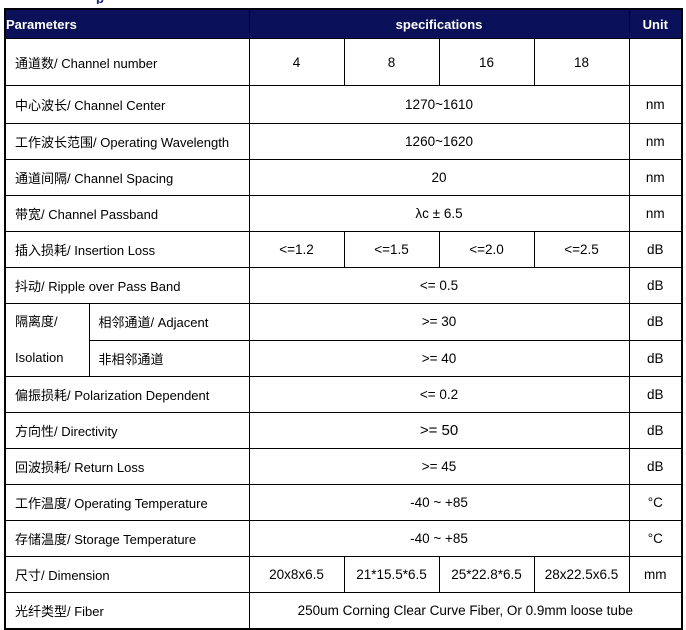  Describe the element at coordinates (439, 466) in the screenshot. I see `spec-value: >= 45` at that location.